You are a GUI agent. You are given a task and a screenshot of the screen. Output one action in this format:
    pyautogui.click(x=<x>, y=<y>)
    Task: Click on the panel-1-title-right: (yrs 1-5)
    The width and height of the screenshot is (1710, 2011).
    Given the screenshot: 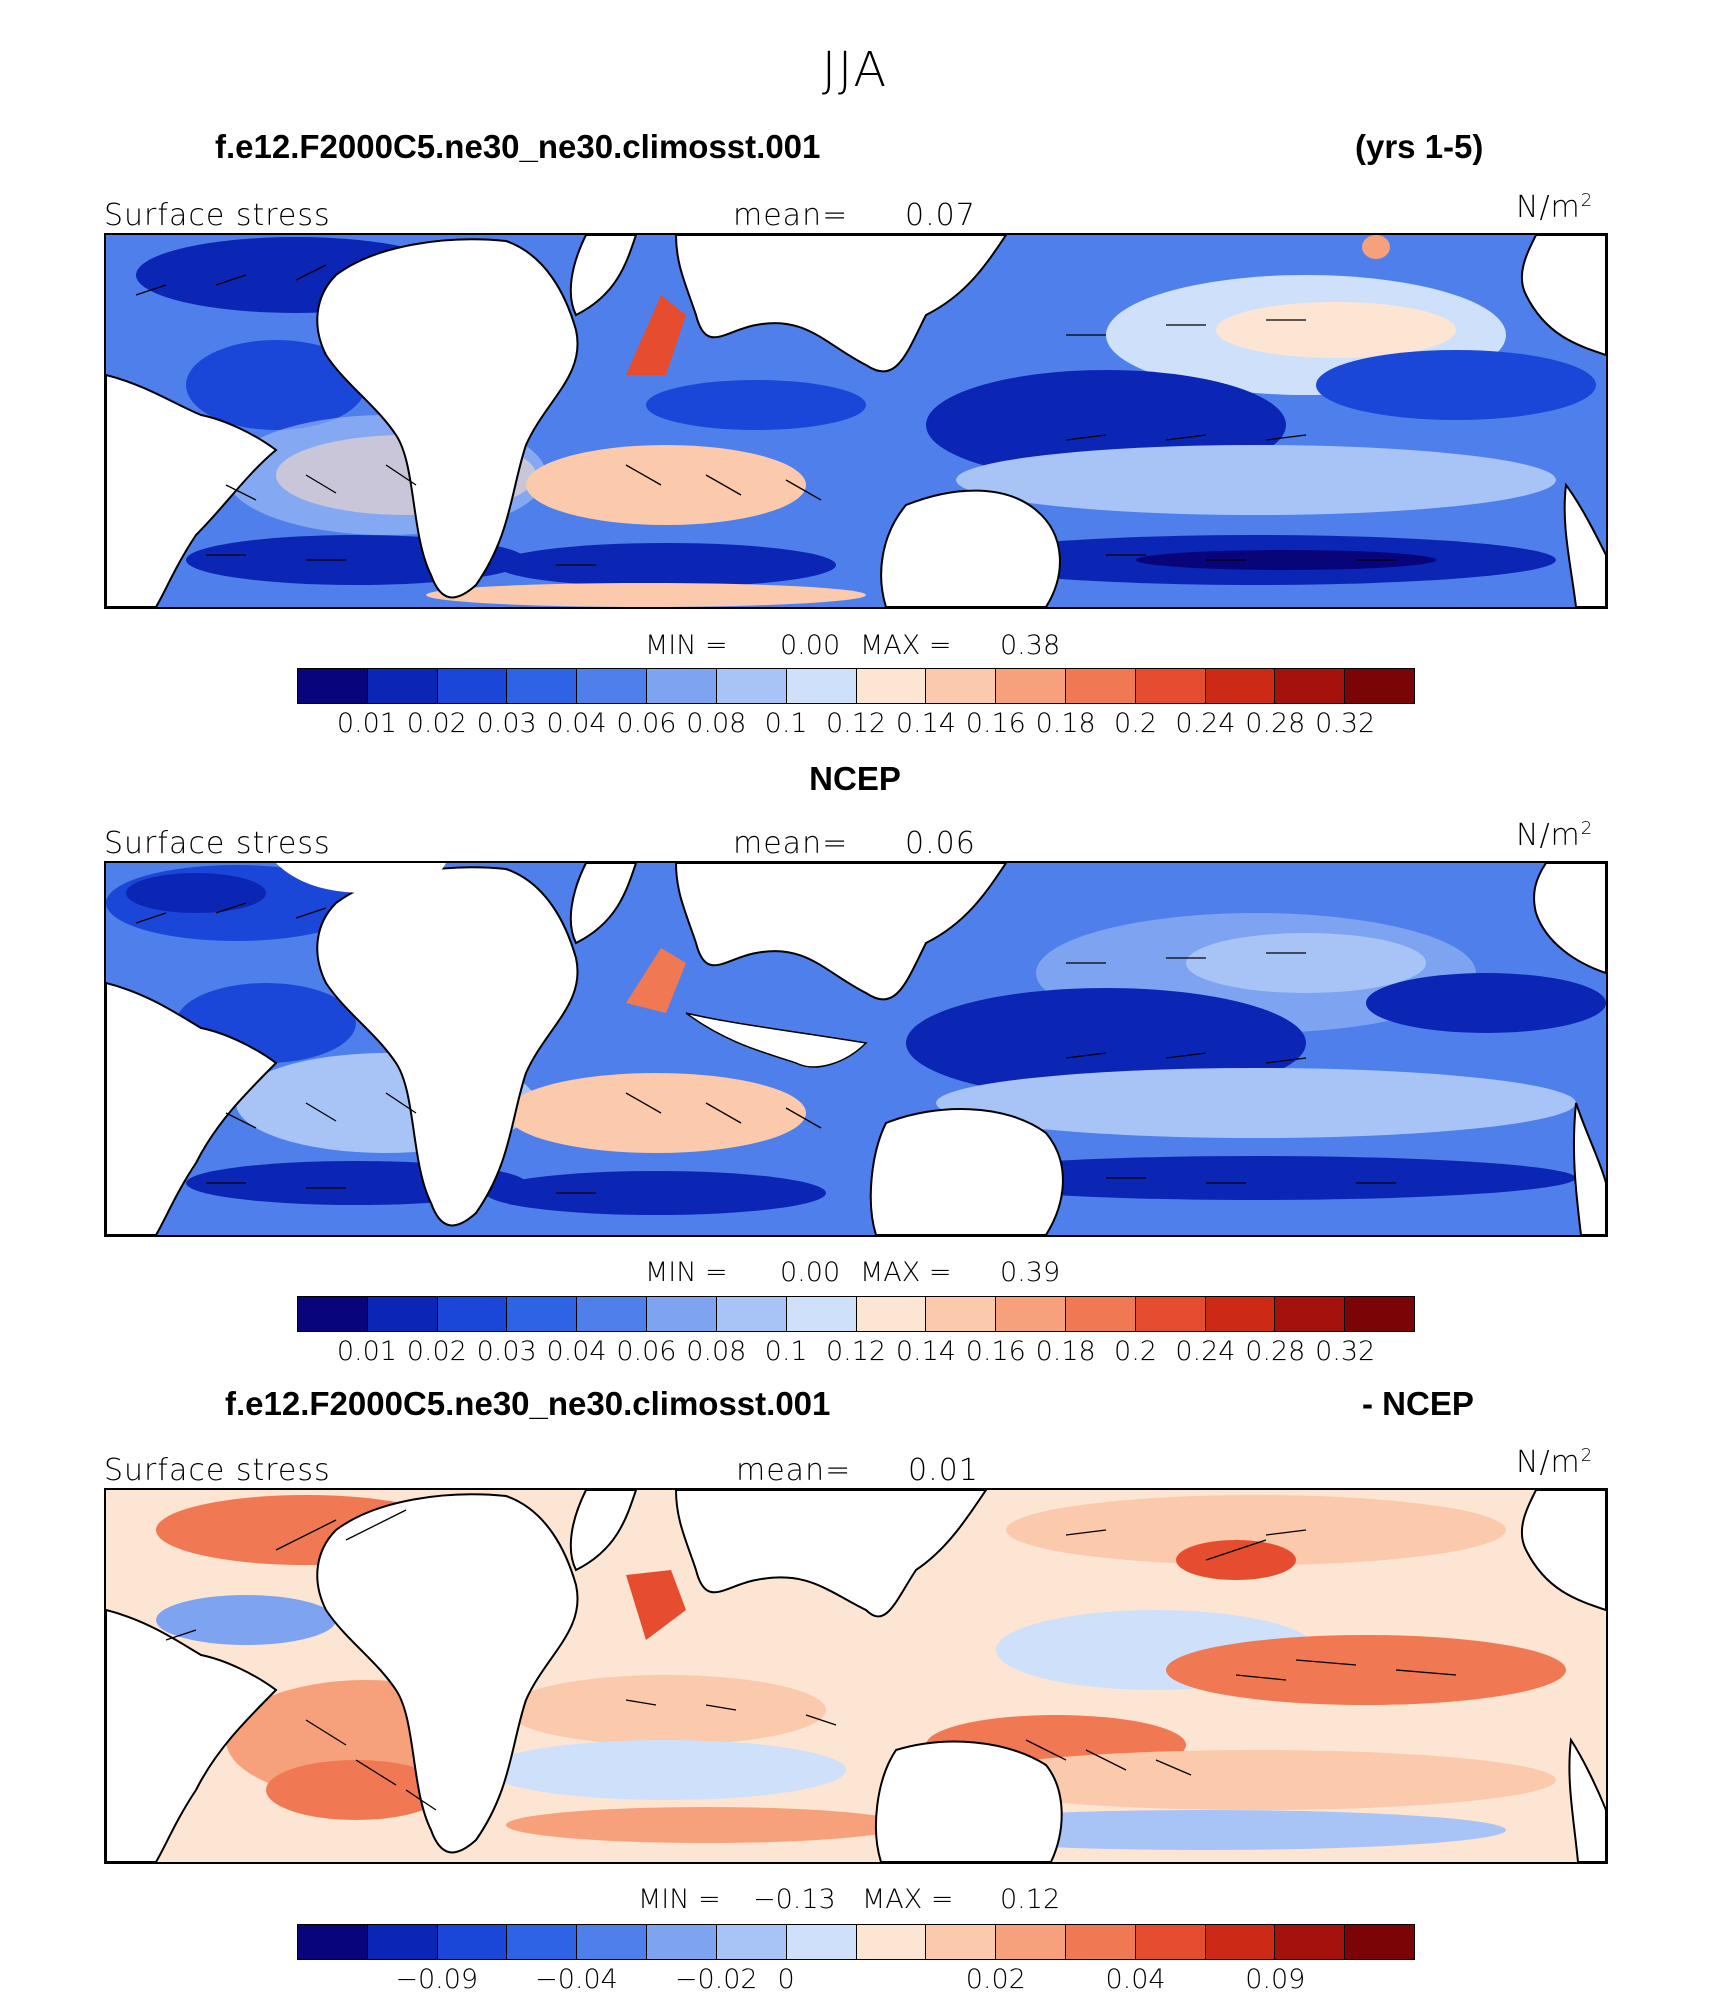 What is the action you would take?
    pyautogui.click(x=1419, y=146)
    